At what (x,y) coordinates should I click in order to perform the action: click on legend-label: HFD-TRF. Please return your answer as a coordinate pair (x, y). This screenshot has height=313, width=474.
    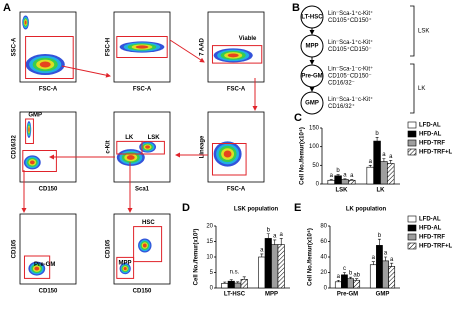
    Looking at the image, I should click on (432, 238).